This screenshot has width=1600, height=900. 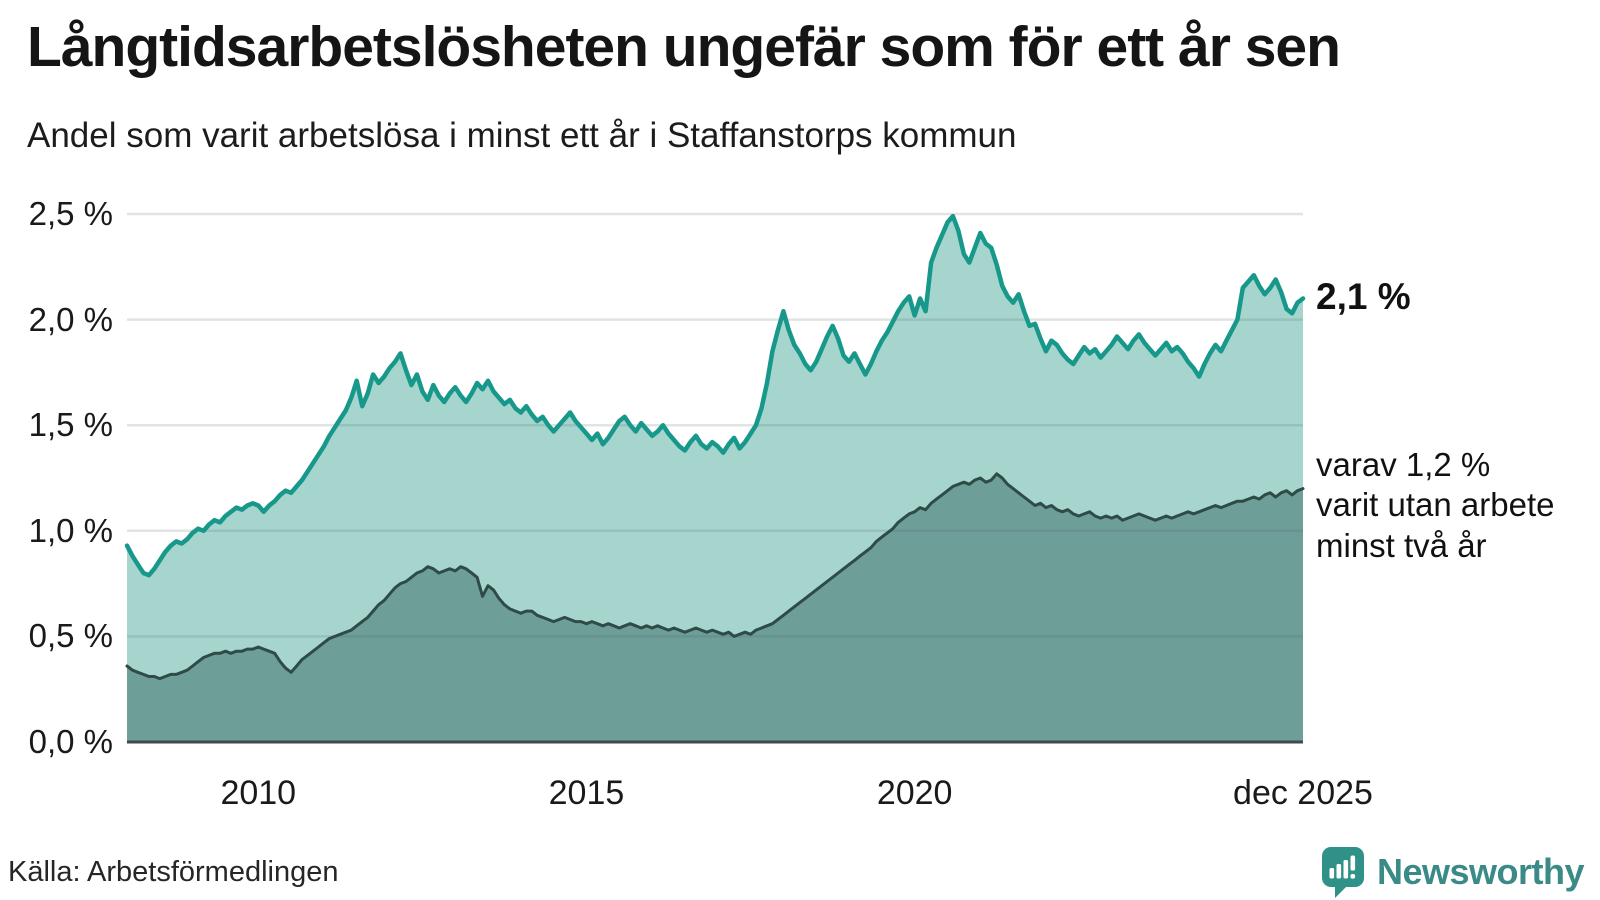 I want to click on total-end-value-label: 2,1 %, so click(x=1363, y=297).